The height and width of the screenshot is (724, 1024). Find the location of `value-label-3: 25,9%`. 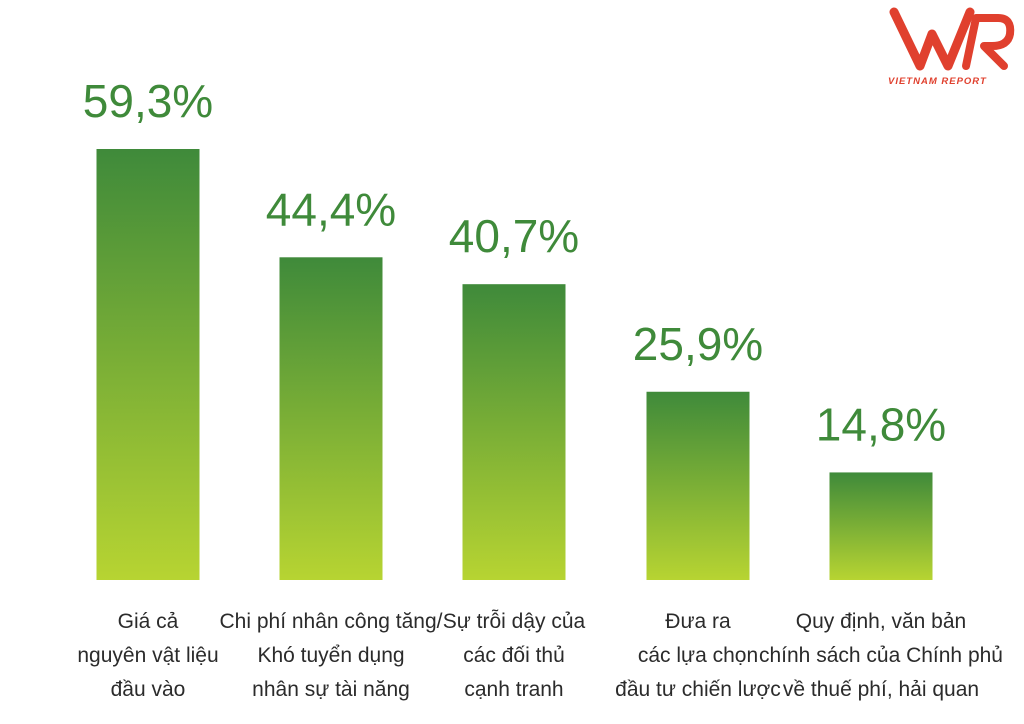

value-label-3: 25,9% is located at coordinates (698, 344).